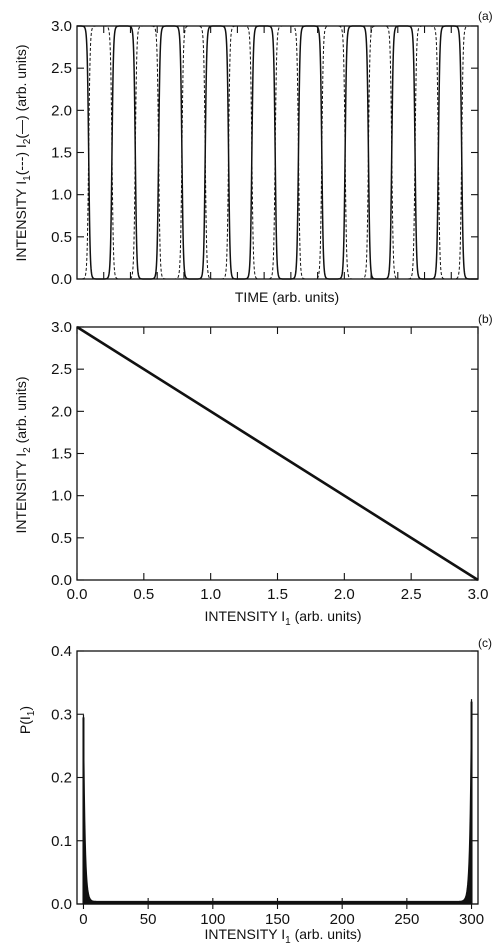 This screenshot has height=943, width=497. Describe the element at coordinates (485, 643) in the screenshot. I see `panel-c-letter: (c)` at that location.